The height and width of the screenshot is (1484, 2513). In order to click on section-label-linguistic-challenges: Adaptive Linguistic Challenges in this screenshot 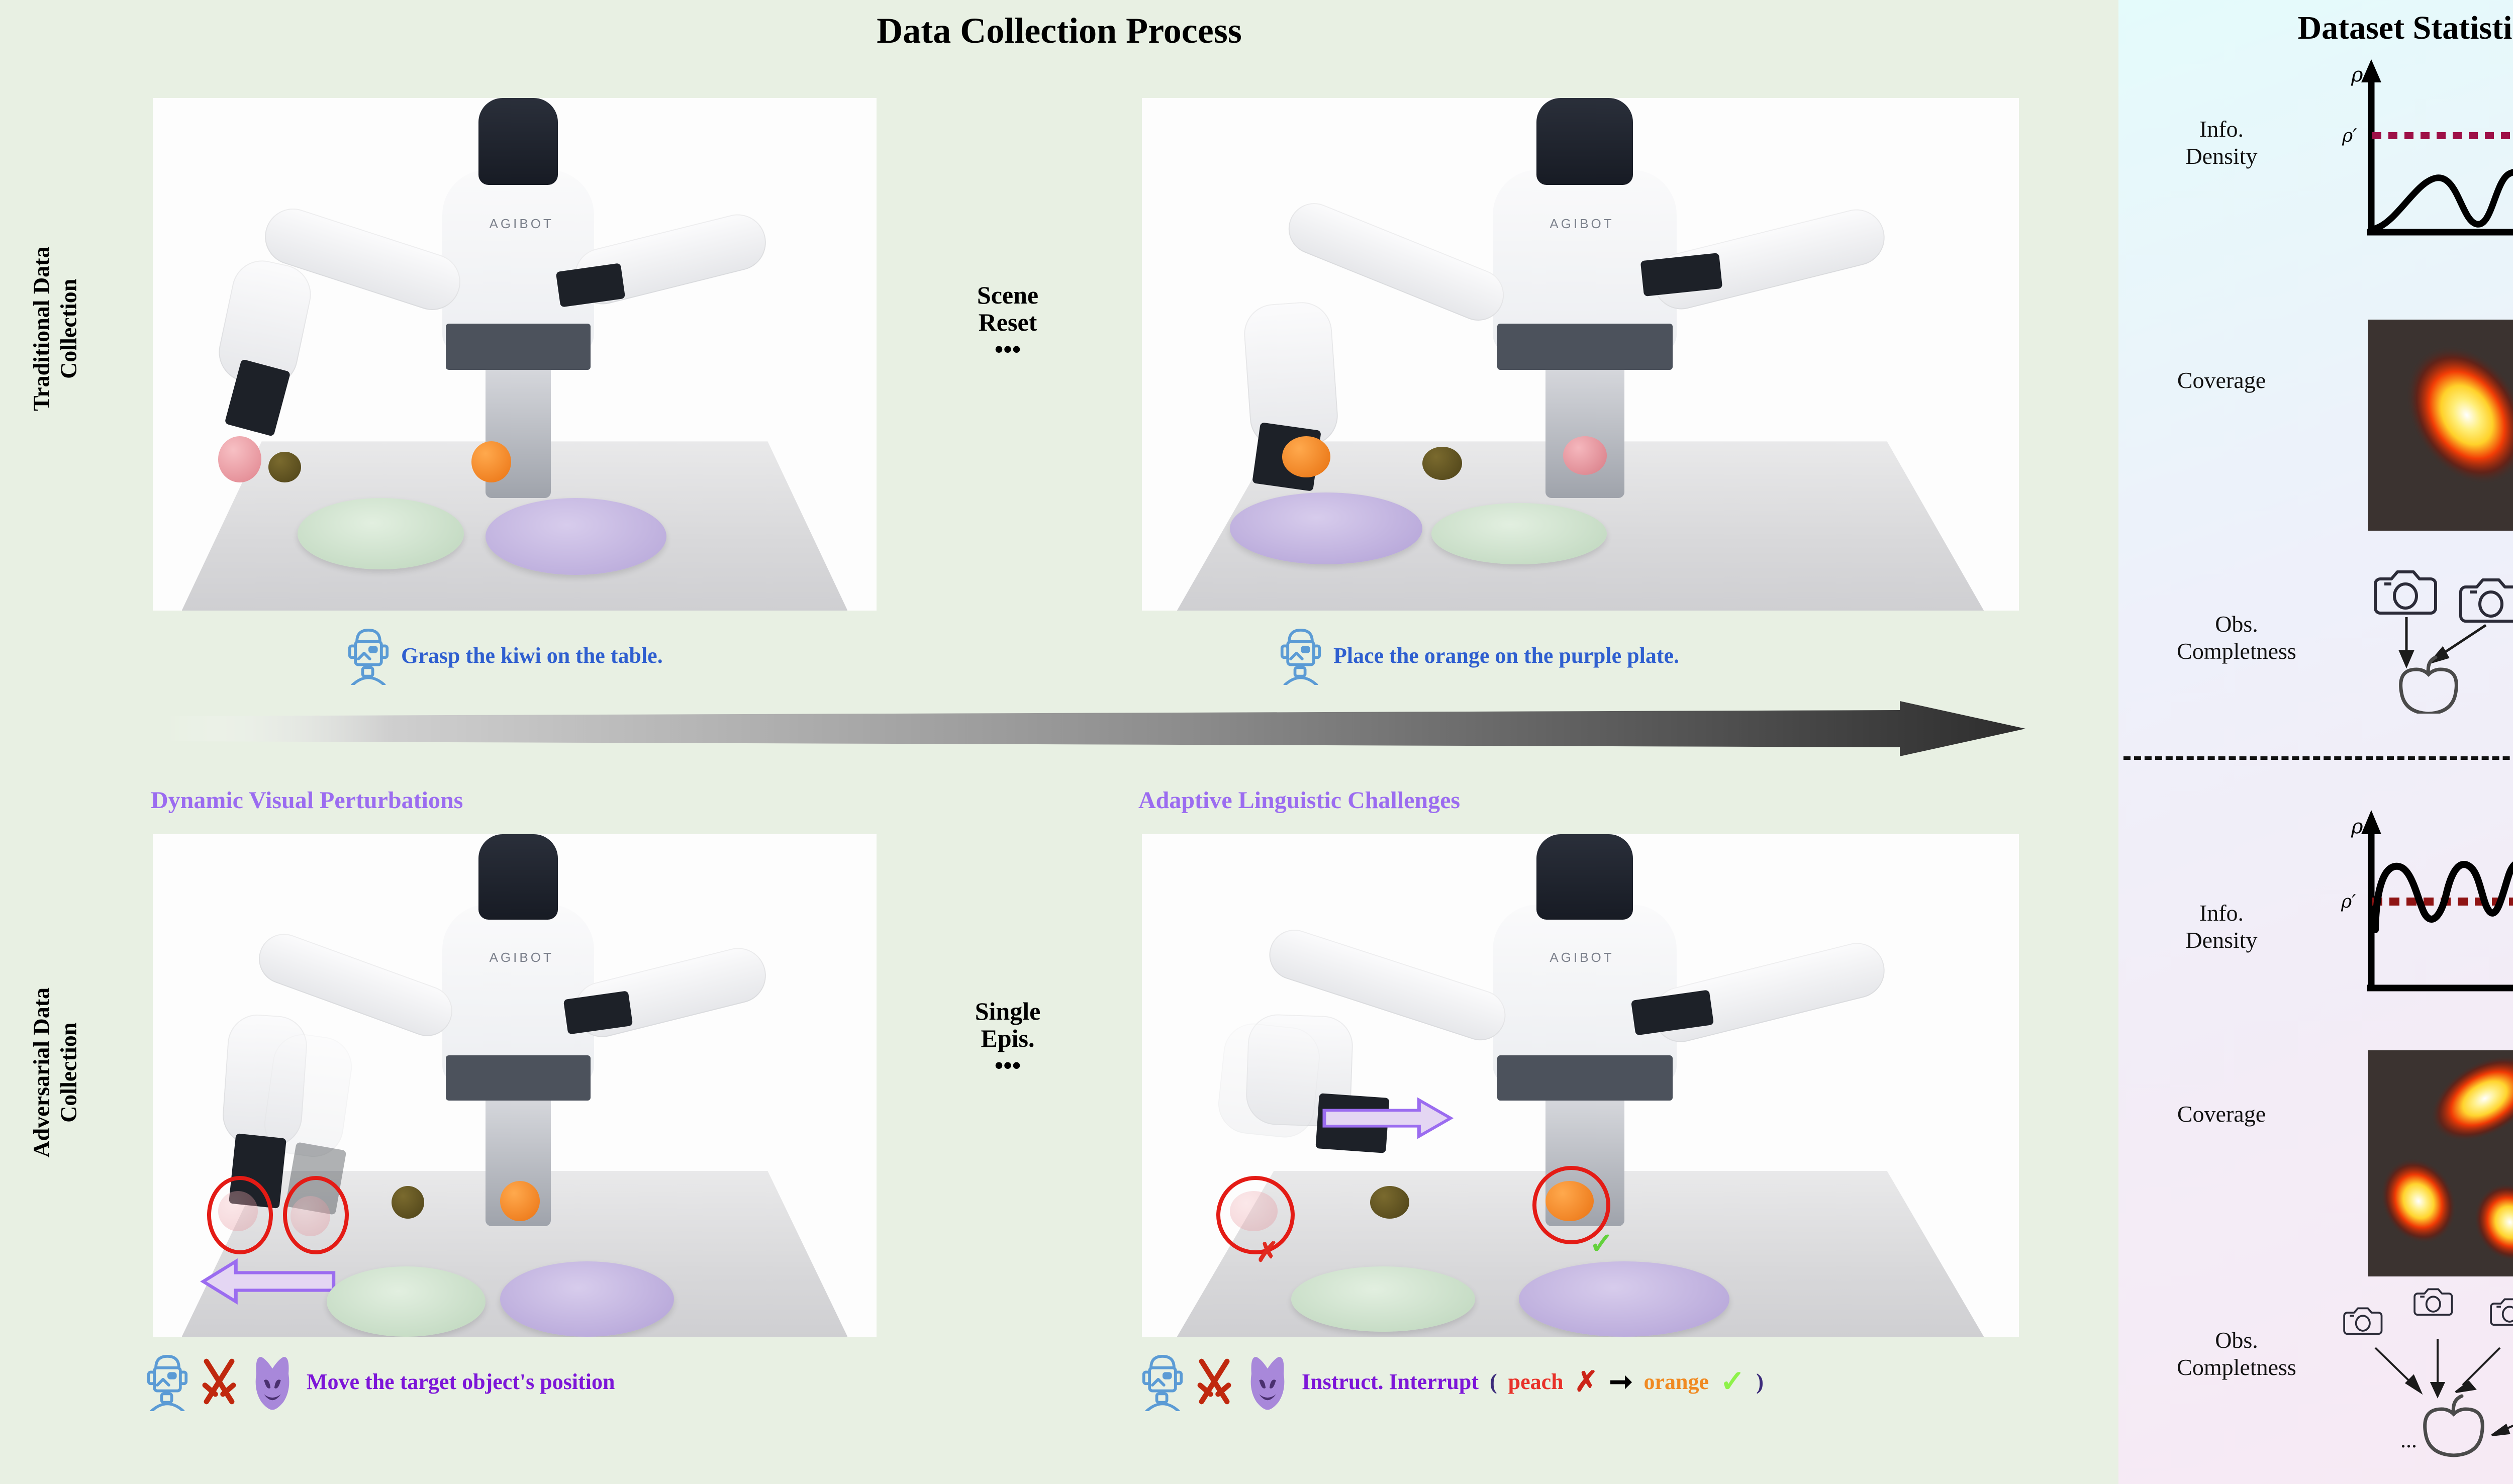, I will do `click(1299, 801)`.